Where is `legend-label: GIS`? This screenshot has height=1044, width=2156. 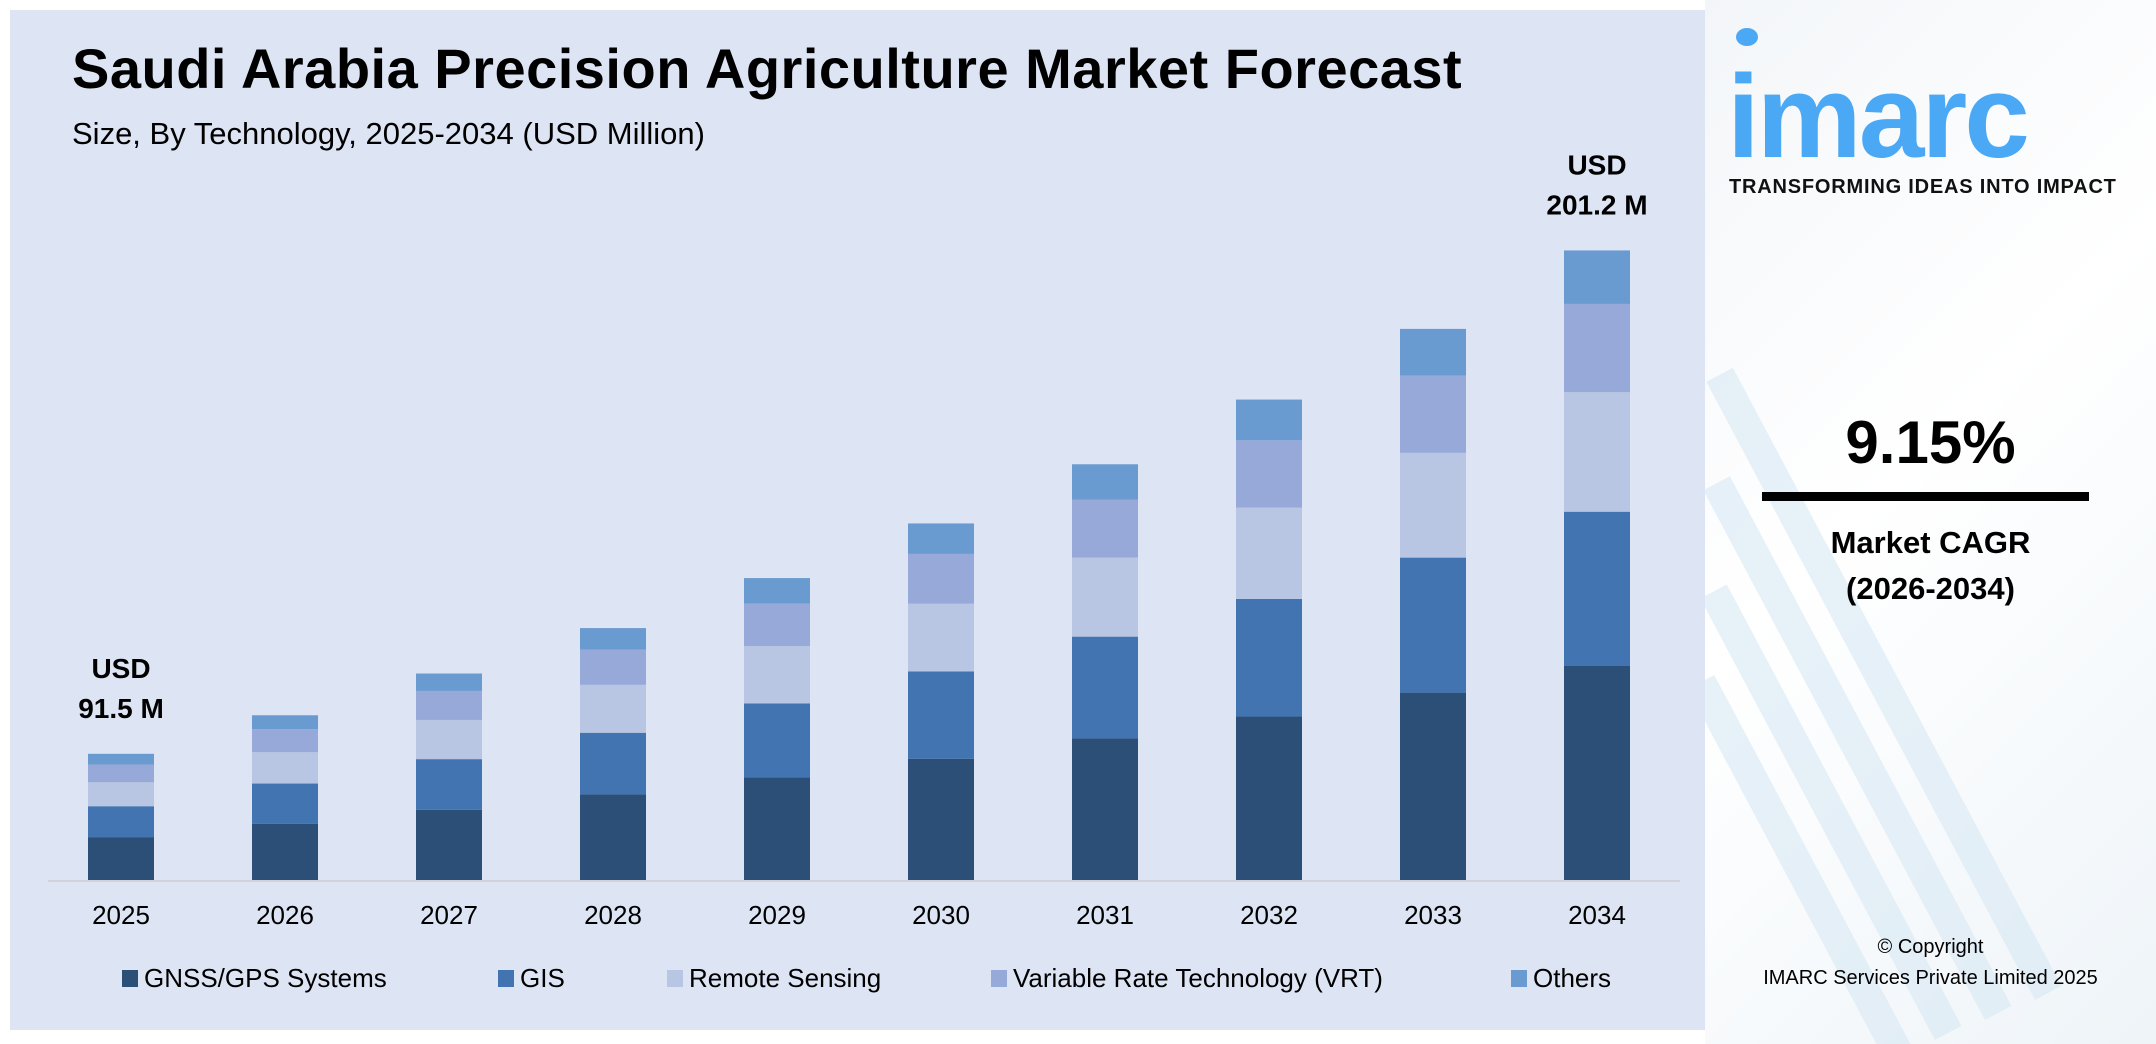 legend-label: GIS is located at coordinates (542, 978).